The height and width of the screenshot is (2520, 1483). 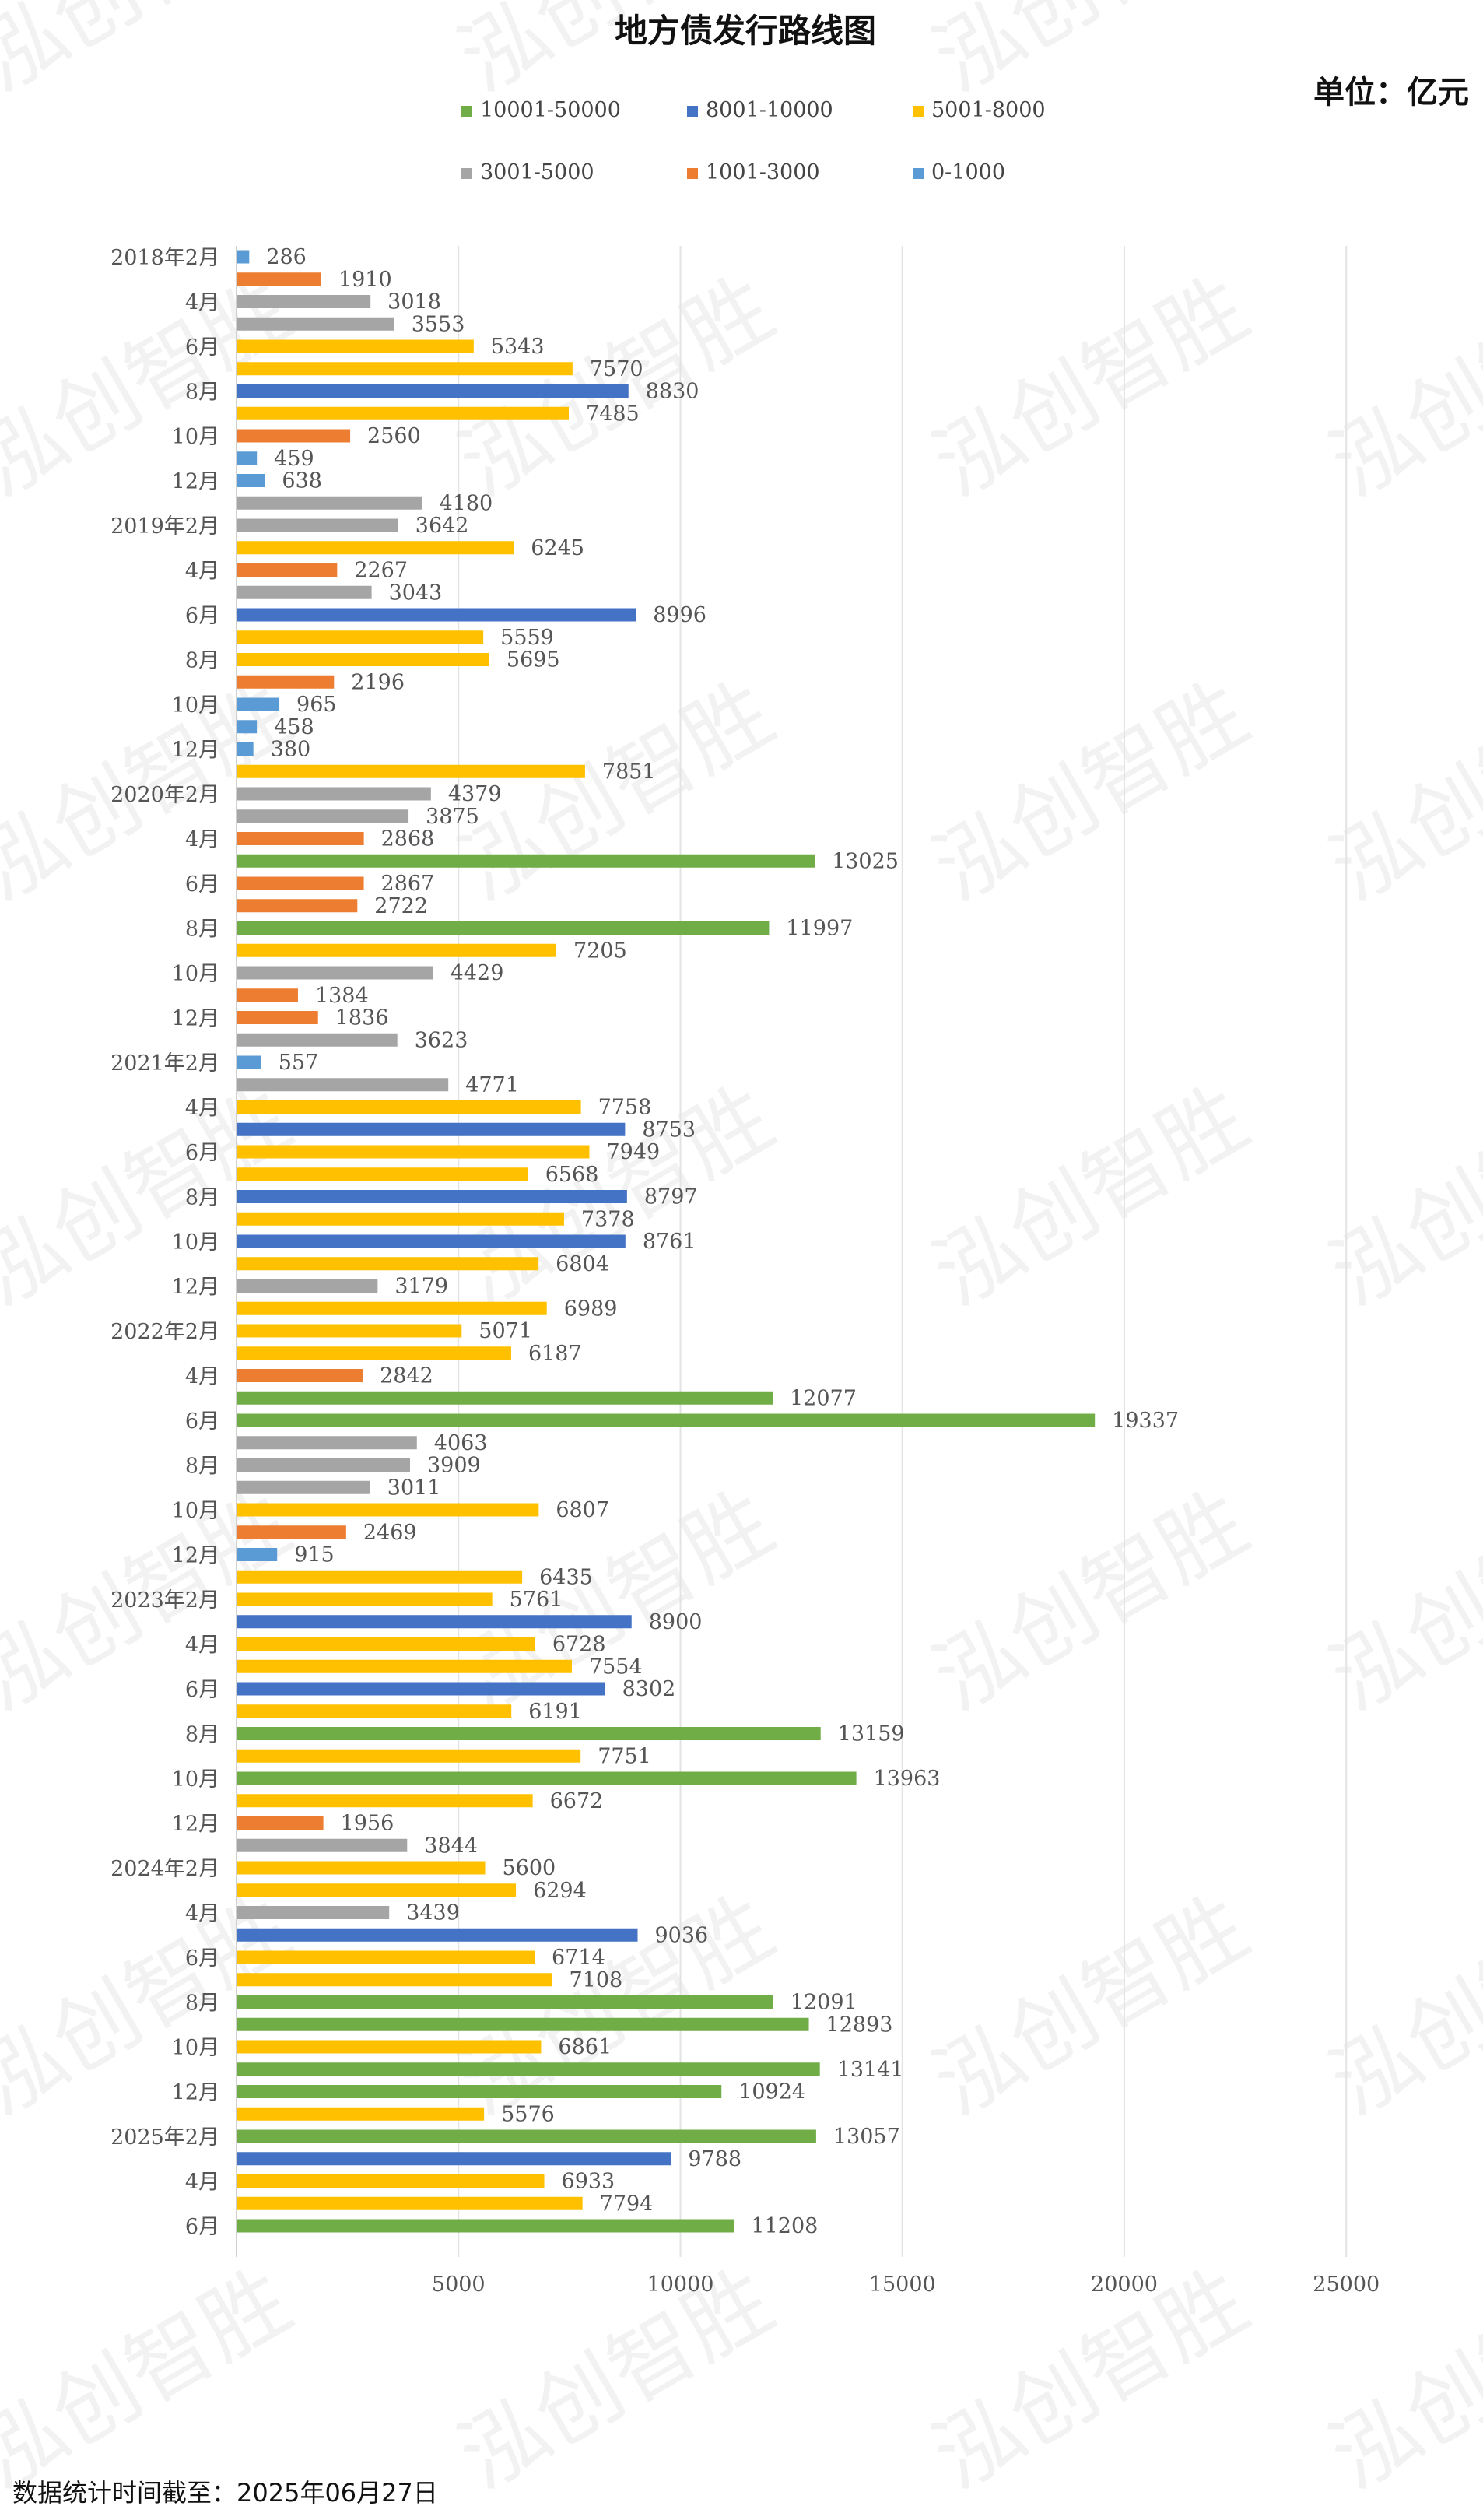 I want to click on x-tick-label: 10000, so click(x=681, y=2285).